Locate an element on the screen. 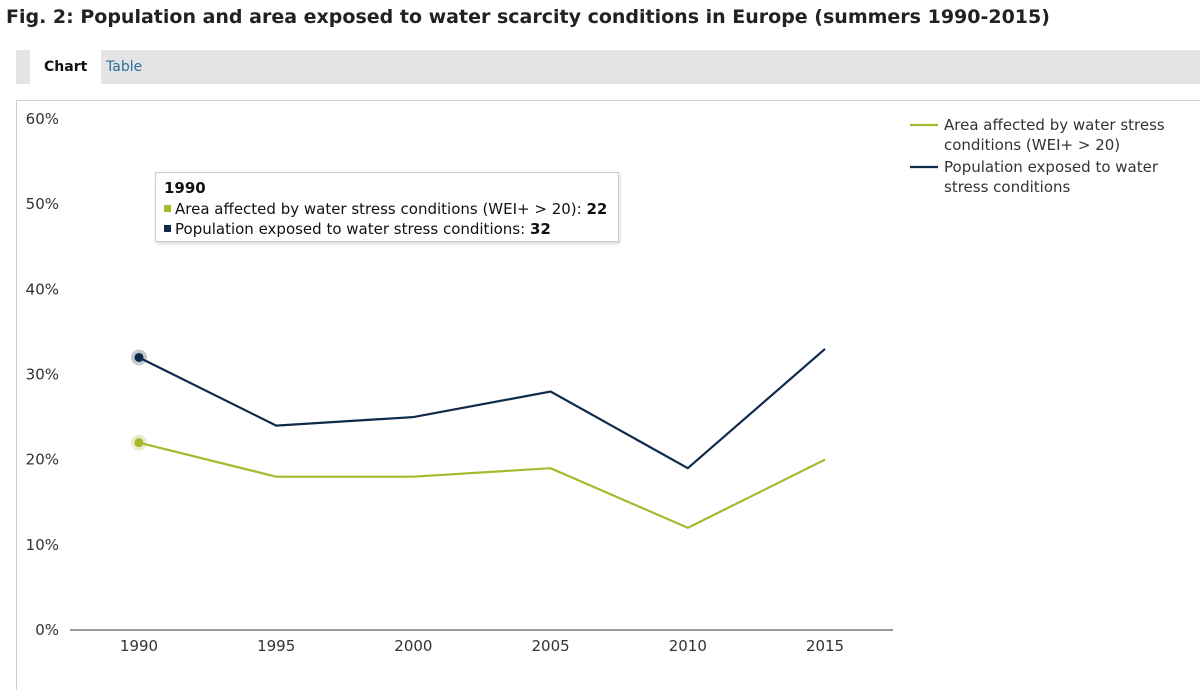 The height and width of the screenshot is (690, 1200). x-tick-label: 1995 is located at coordinates (276, 646).